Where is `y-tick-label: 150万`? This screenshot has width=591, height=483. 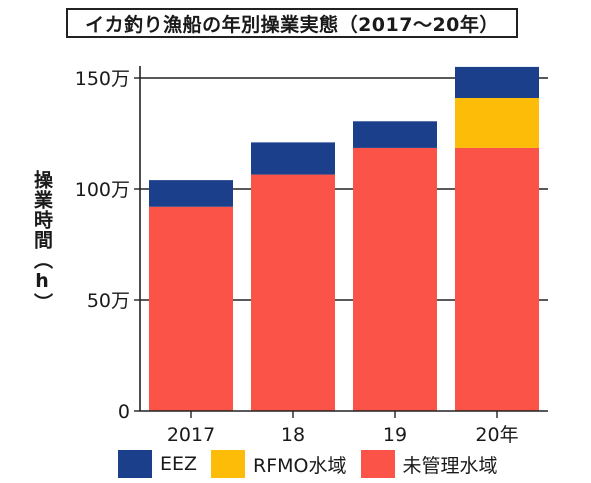 y-tick-label: 150万 is located at coordinates (102, 79).